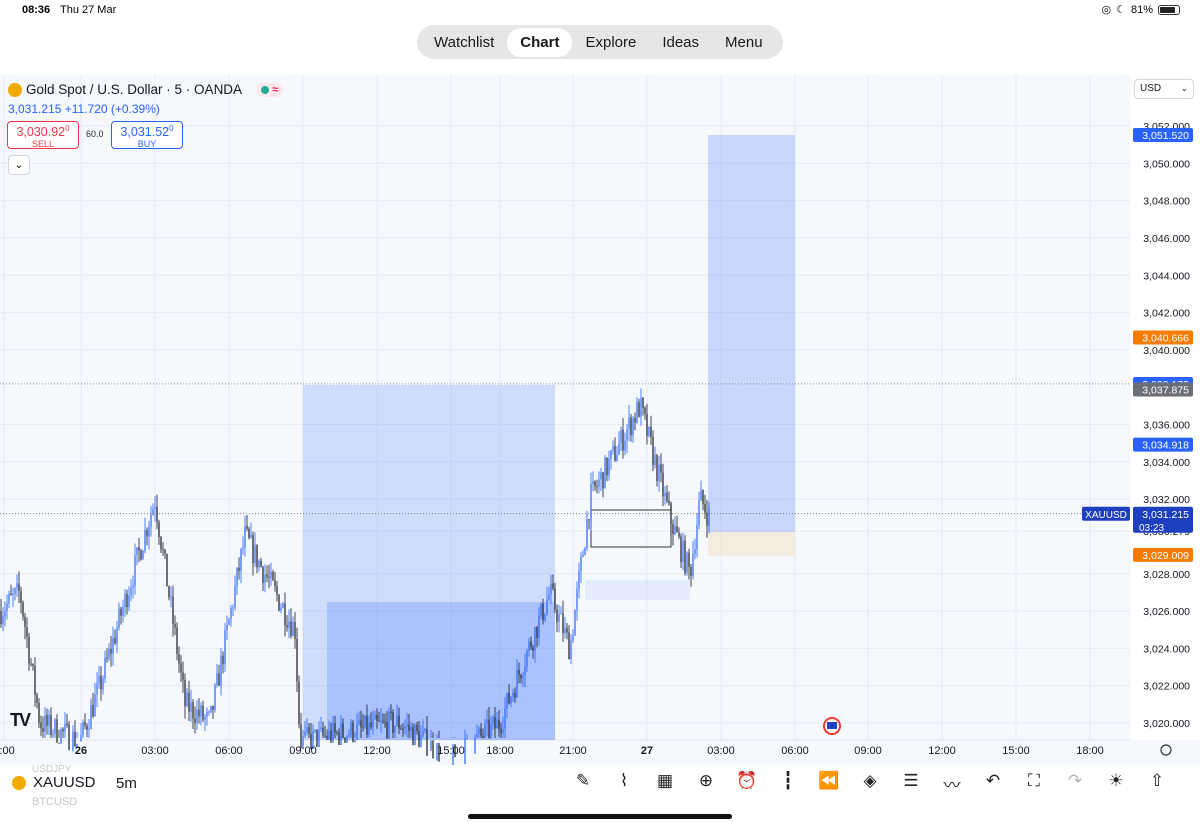 The image size is (1200, 827). I want to click on tab-menu: Menu, so click(744, 42).